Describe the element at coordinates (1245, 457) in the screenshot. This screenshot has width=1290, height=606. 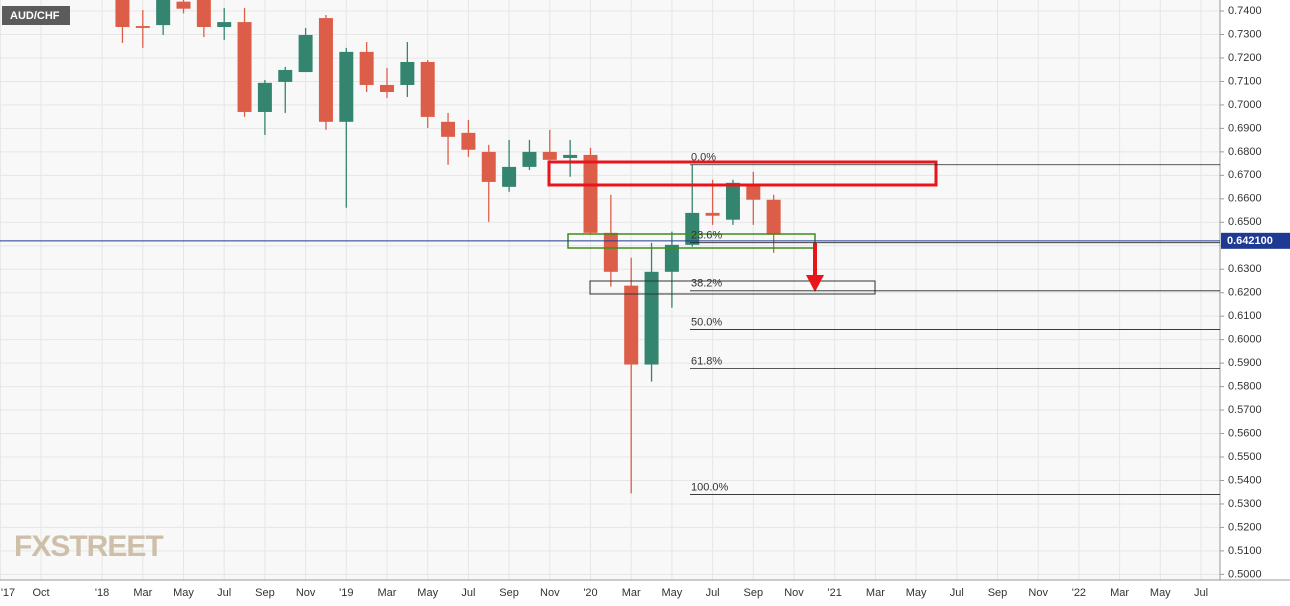
I see `y-tick-label: 0.5500` at that location.